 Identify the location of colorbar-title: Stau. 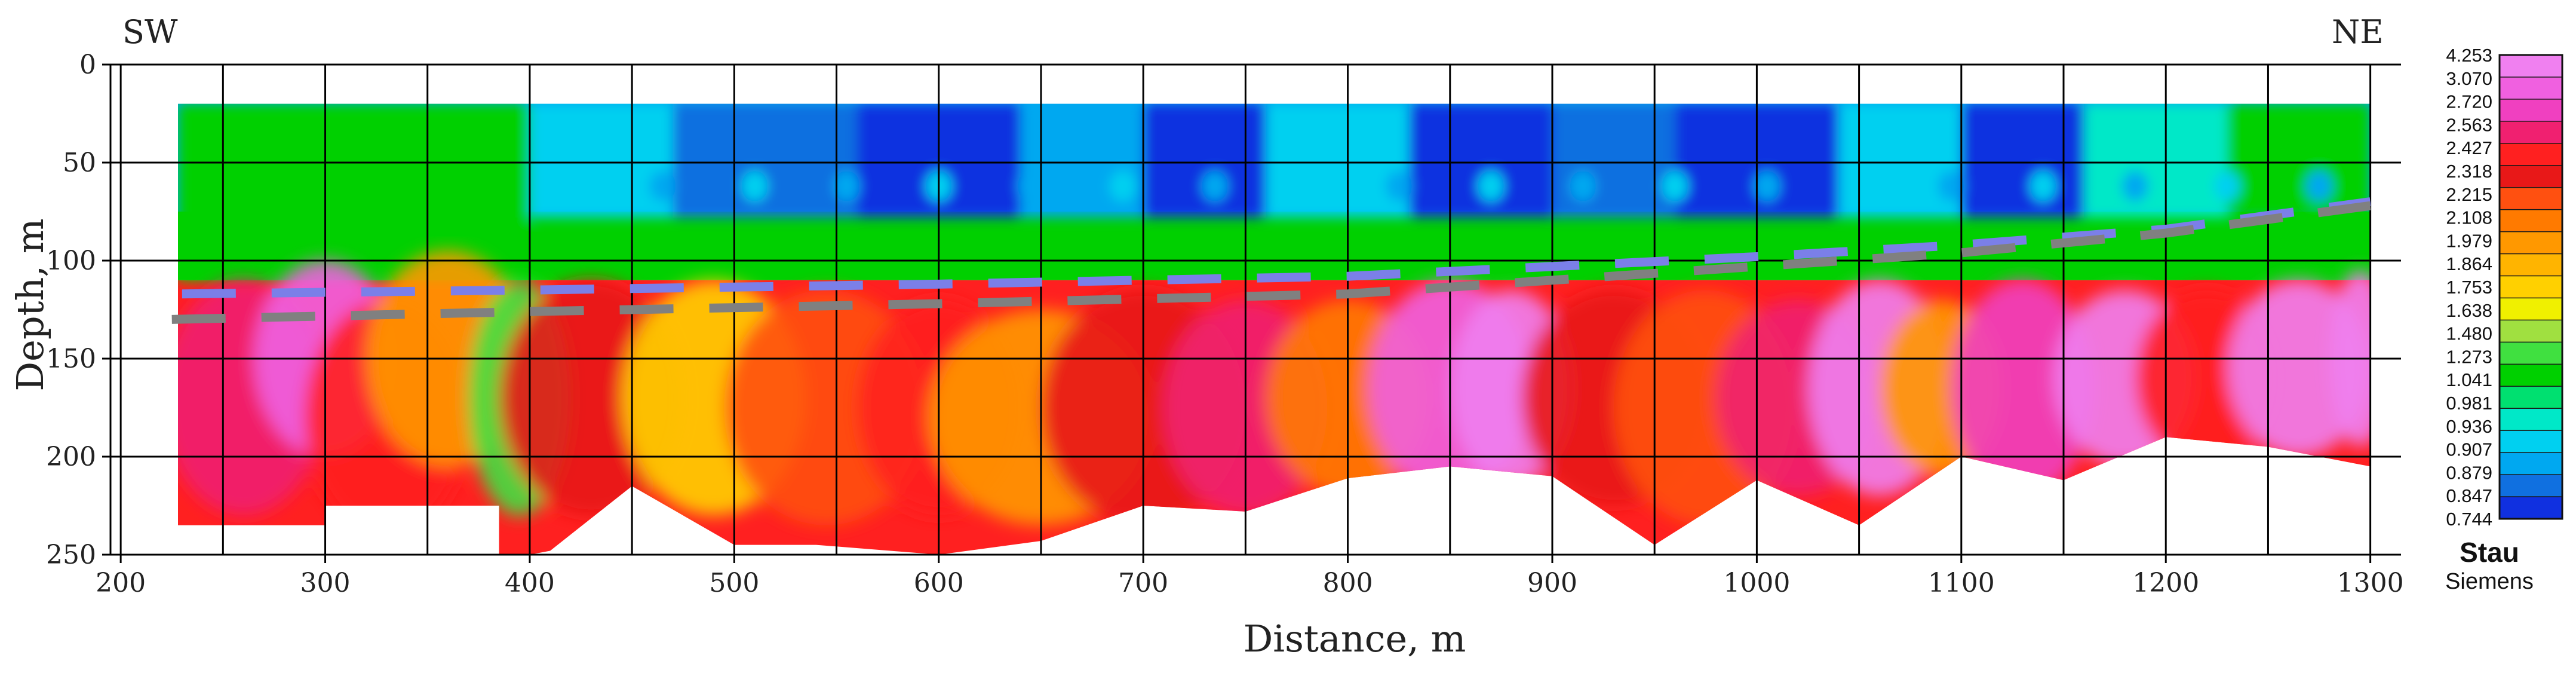
(2489, 552).